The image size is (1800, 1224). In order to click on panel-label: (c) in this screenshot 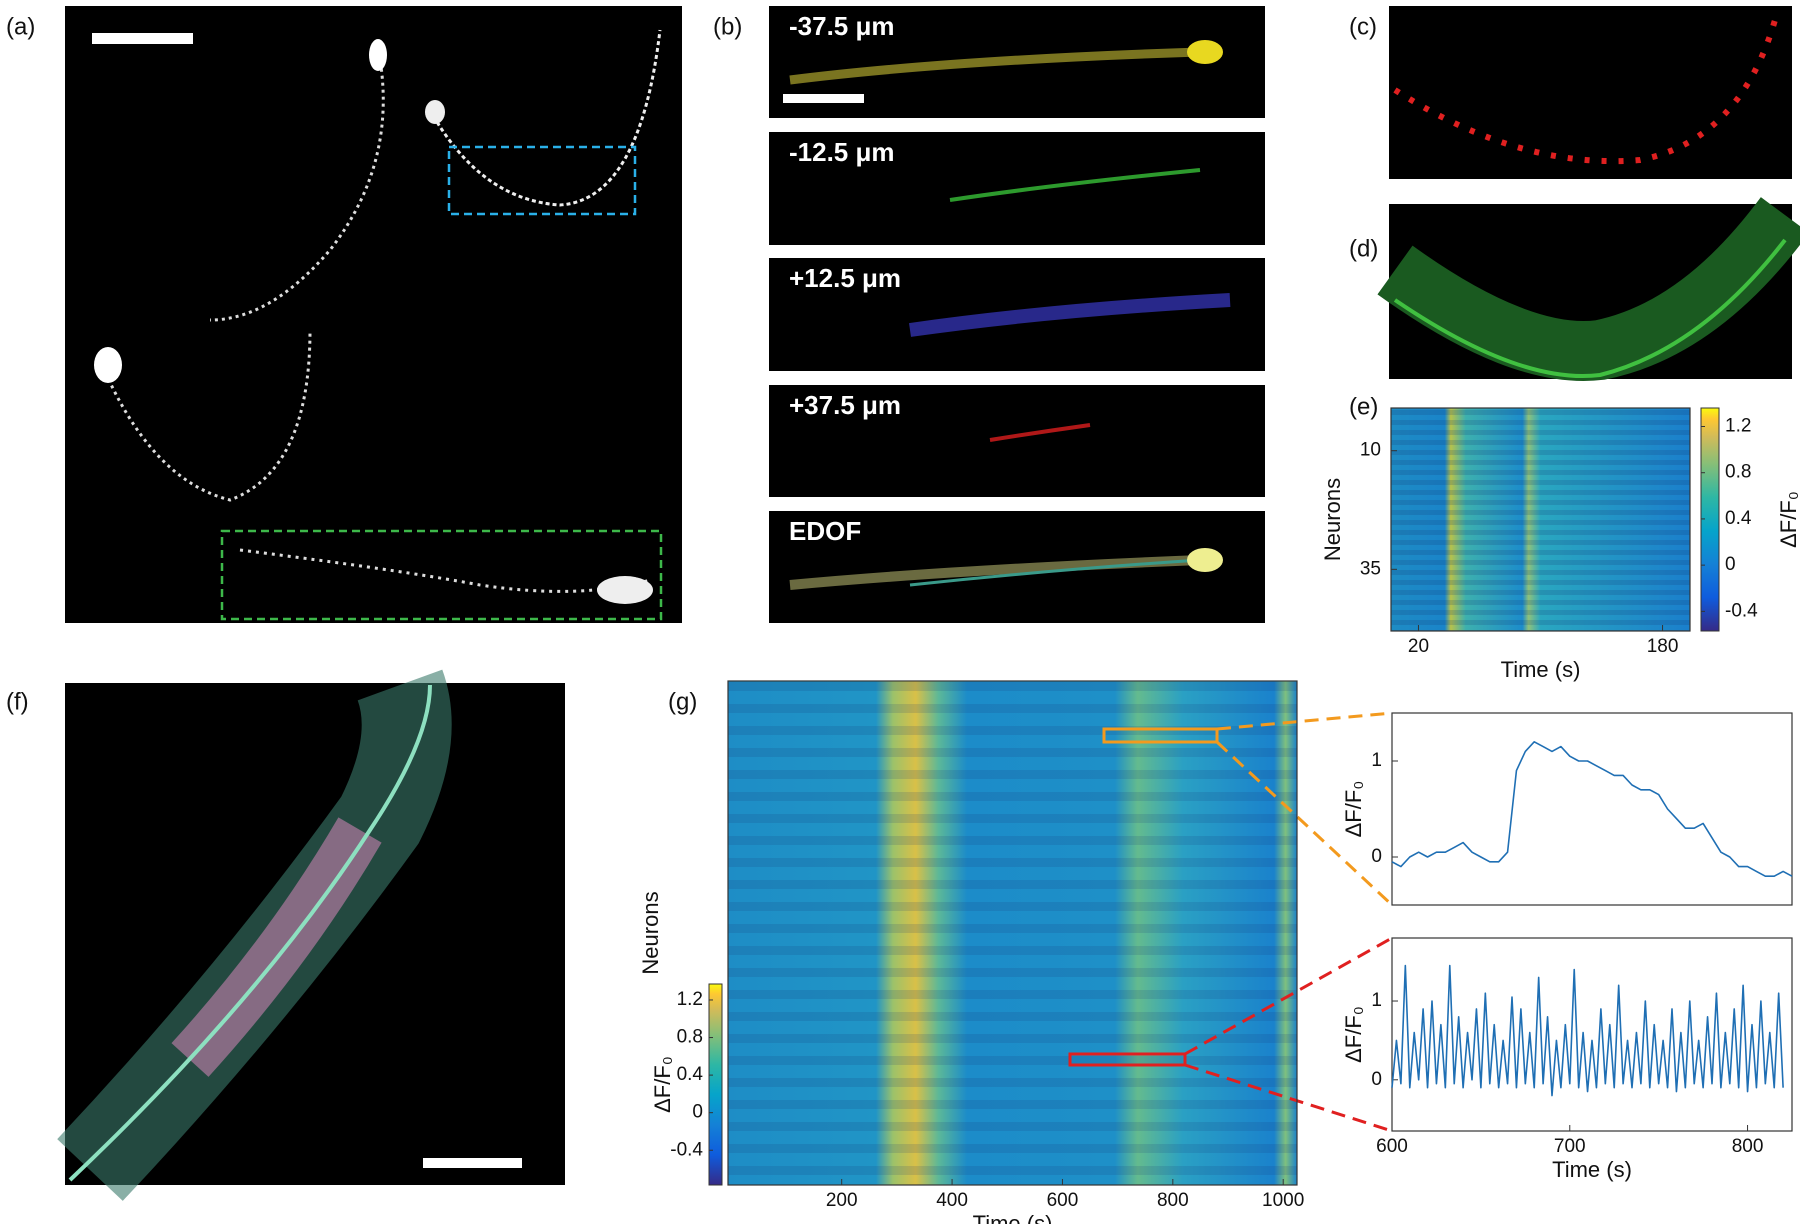, I will do `click(1363, 26)`.